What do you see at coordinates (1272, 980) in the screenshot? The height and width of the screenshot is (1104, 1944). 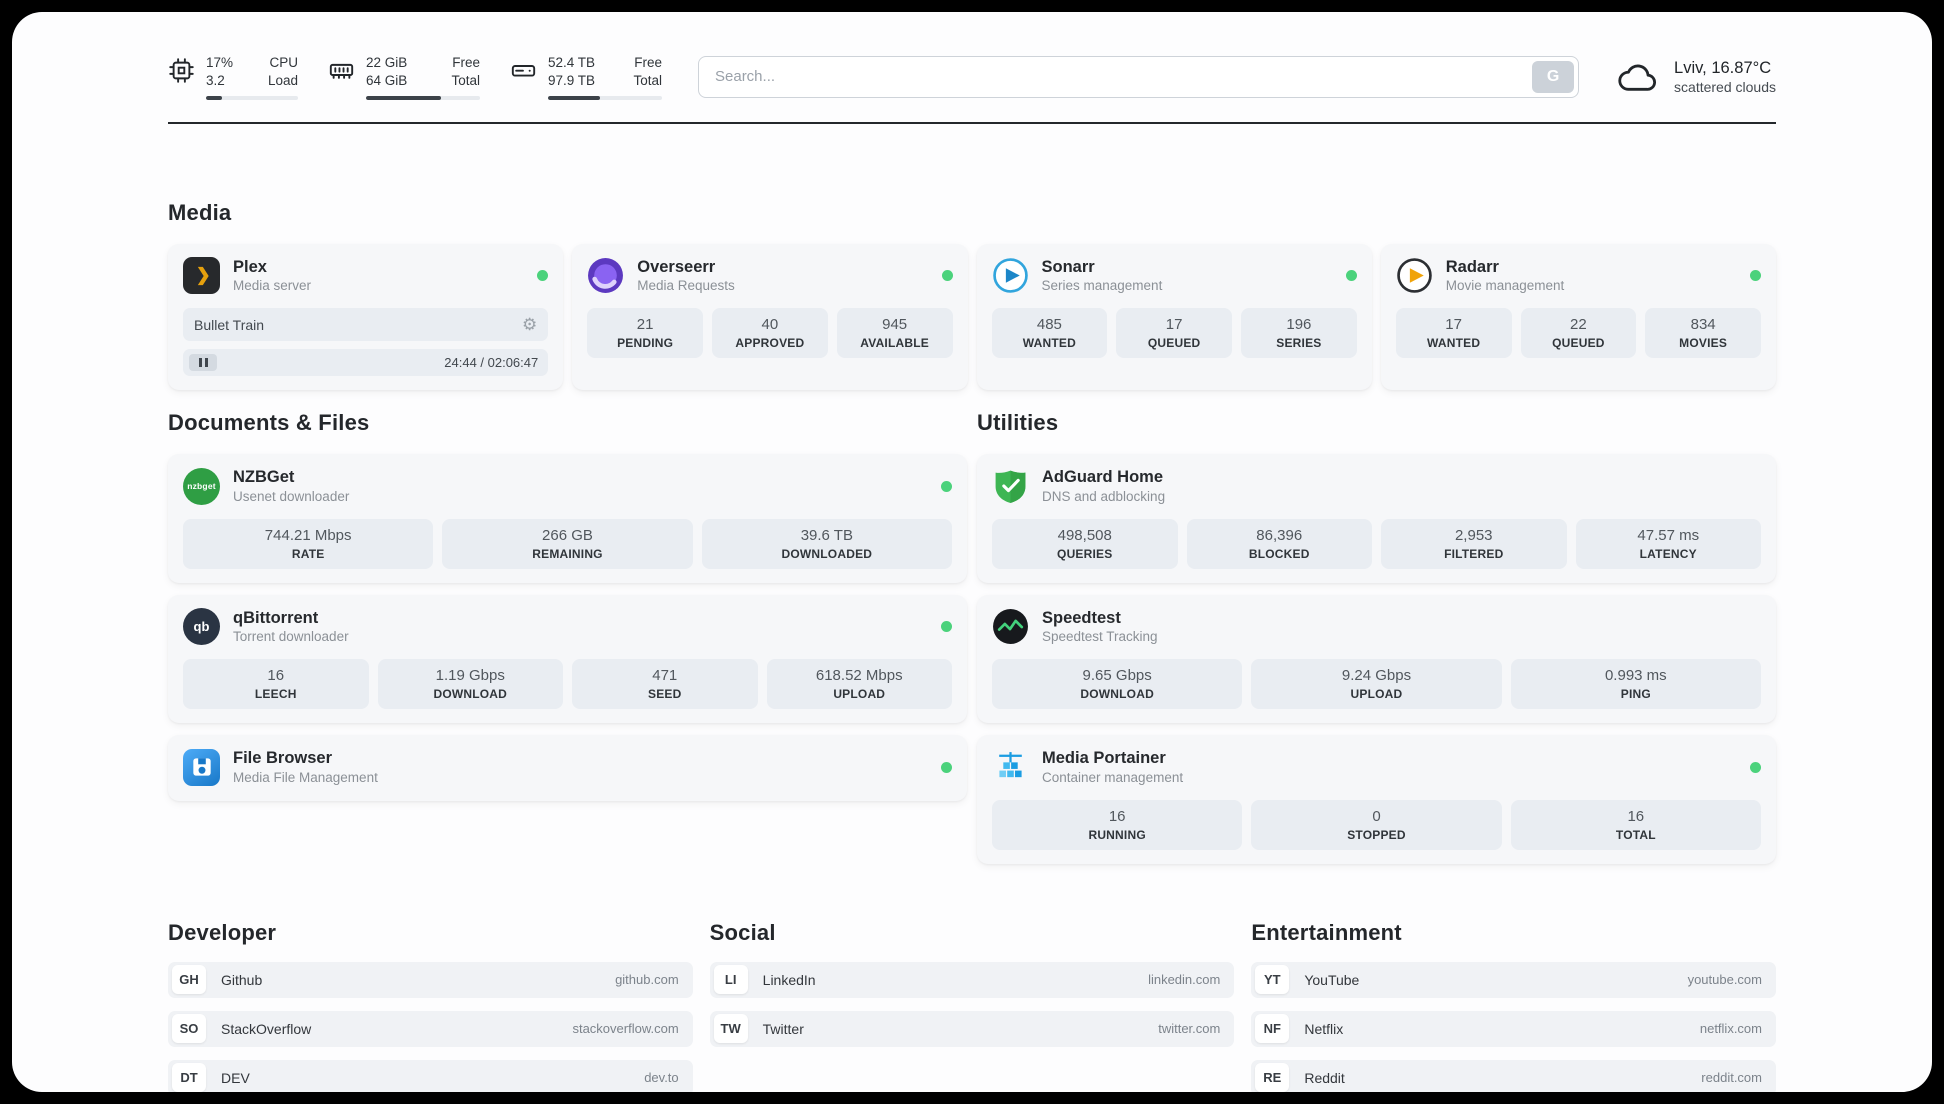 I see `bookmark-favicon: YT` at bounding box center [1272, 980].